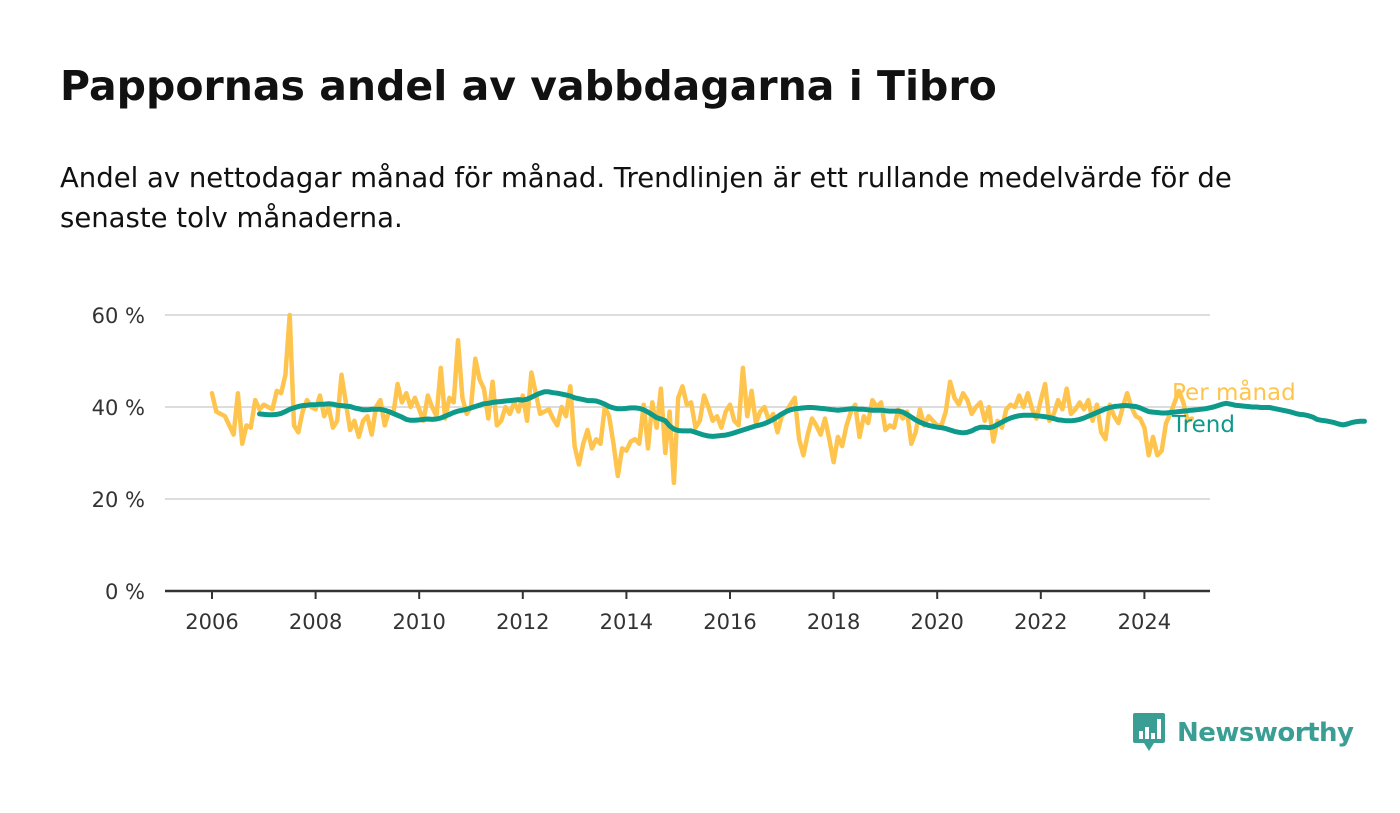  What do you see at coordinates (833, 622) in the screenshot?
I see `x-tick-label: 2018` at bounding box center [833, 622].